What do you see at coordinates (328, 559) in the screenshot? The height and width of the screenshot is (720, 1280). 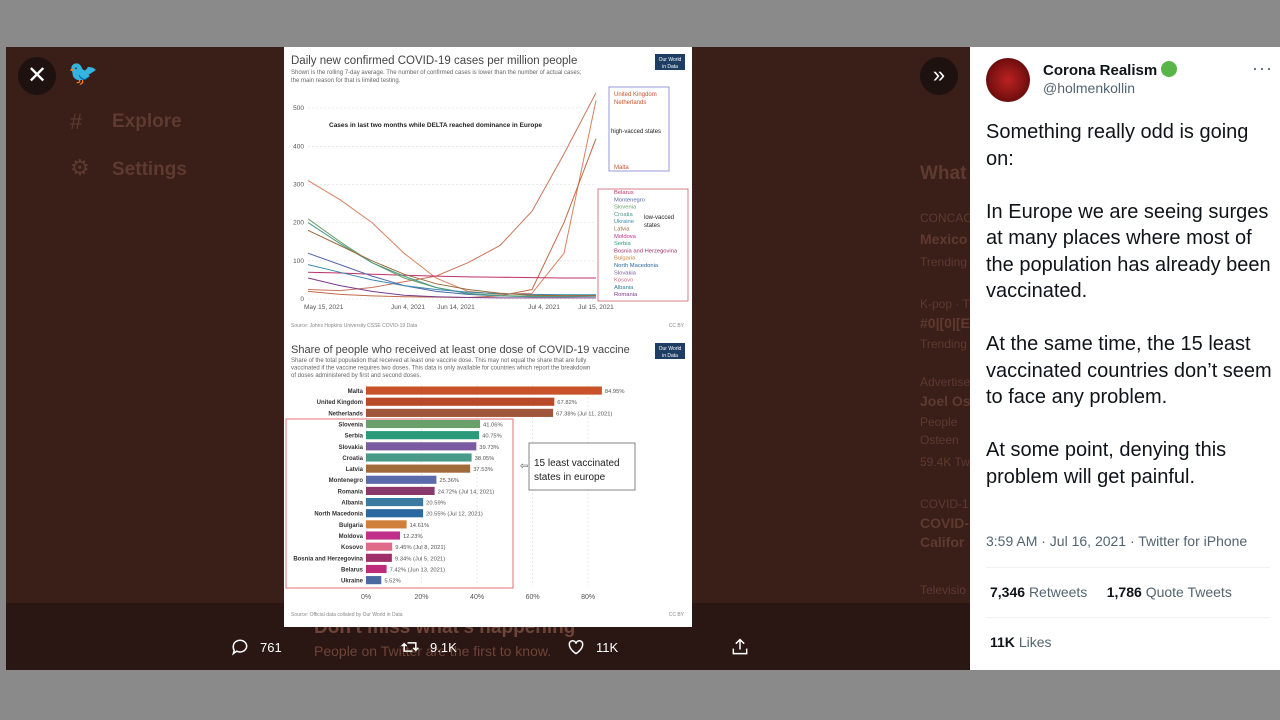 I see `bar-category-label: Bosnia and Herzegovina` at bounding box center [328, 559].